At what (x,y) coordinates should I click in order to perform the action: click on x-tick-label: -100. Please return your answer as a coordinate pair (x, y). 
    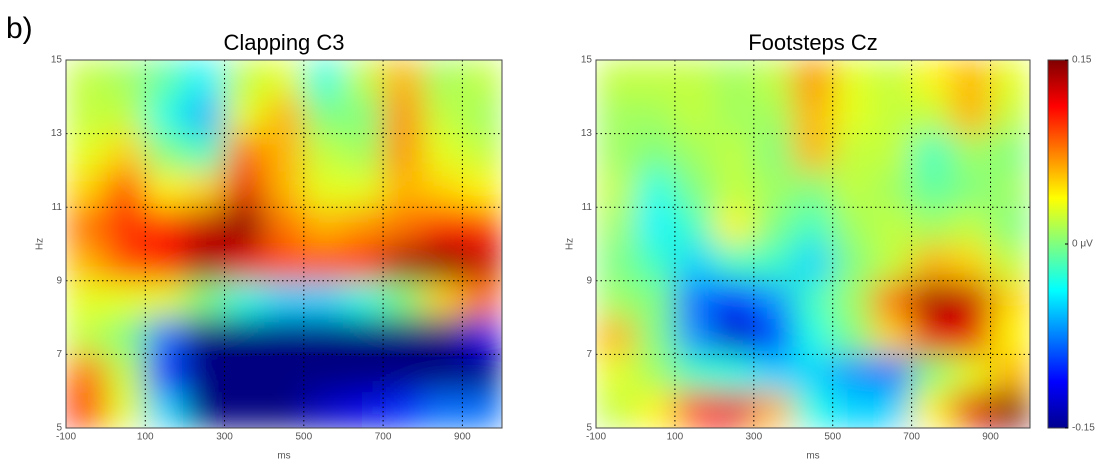
    Looking at the image, I should click on (66, 437).